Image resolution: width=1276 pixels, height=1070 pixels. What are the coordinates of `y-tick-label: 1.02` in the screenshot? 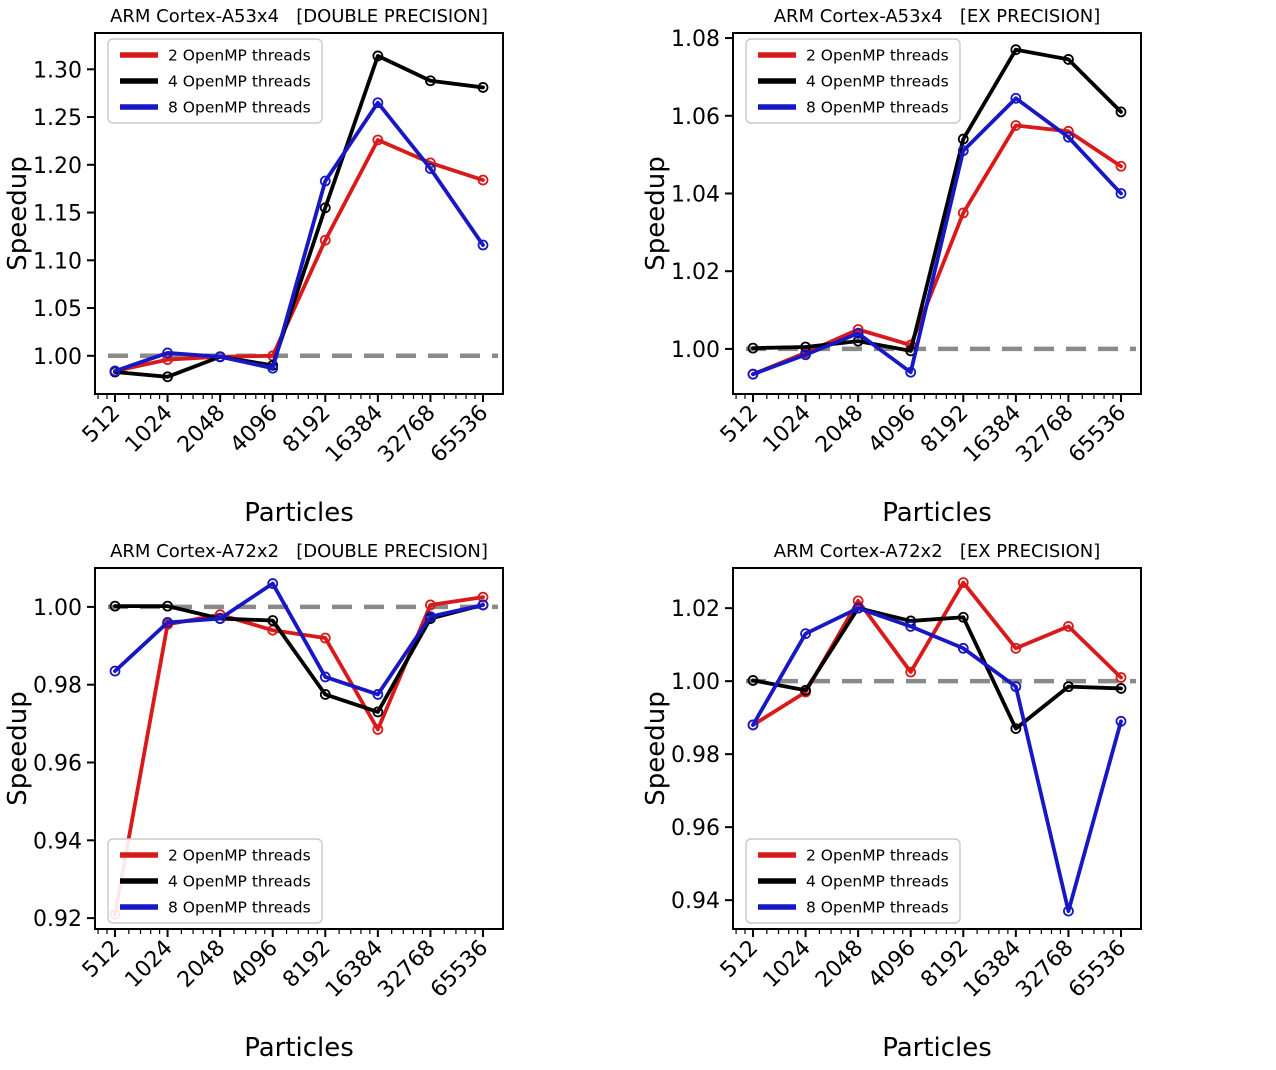 It's located at (695, 272).